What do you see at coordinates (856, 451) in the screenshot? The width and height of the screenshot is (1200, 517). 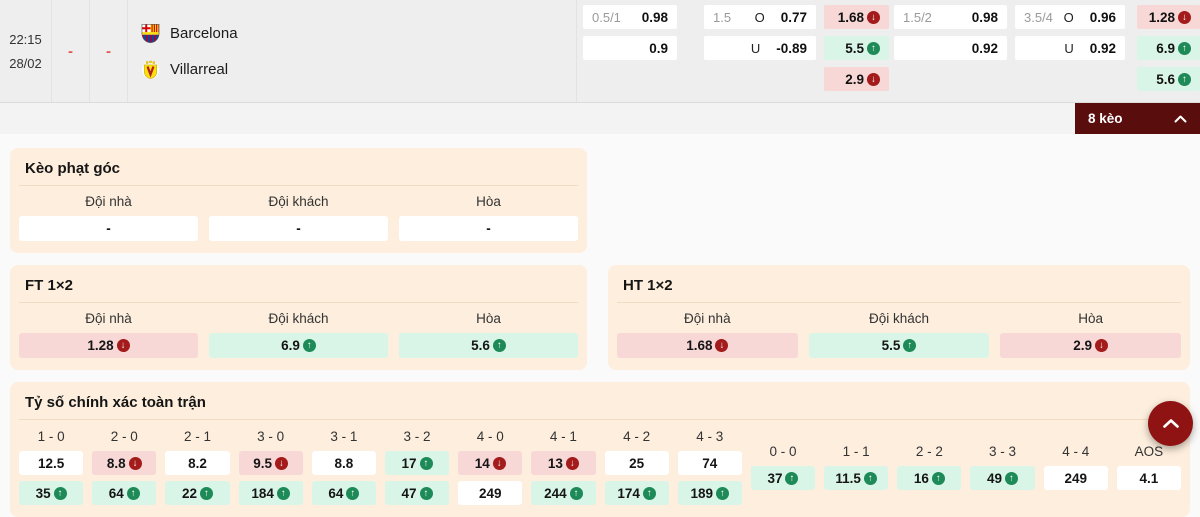 I see `score-label: 1 - 1` at bounding box center [856, 451].